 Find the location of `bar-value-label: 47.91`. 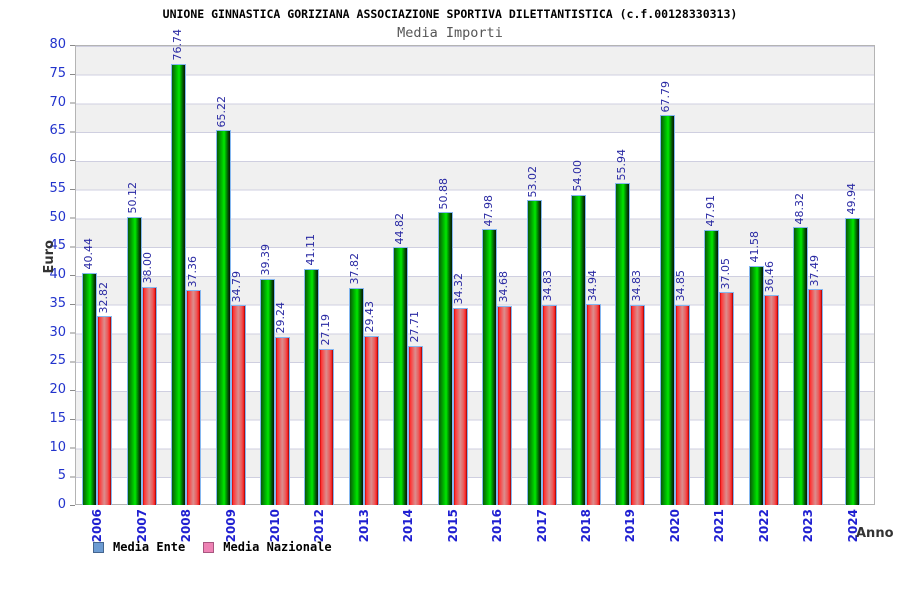

bar-value-label: 47.91 is located at coordinates (710, 211).